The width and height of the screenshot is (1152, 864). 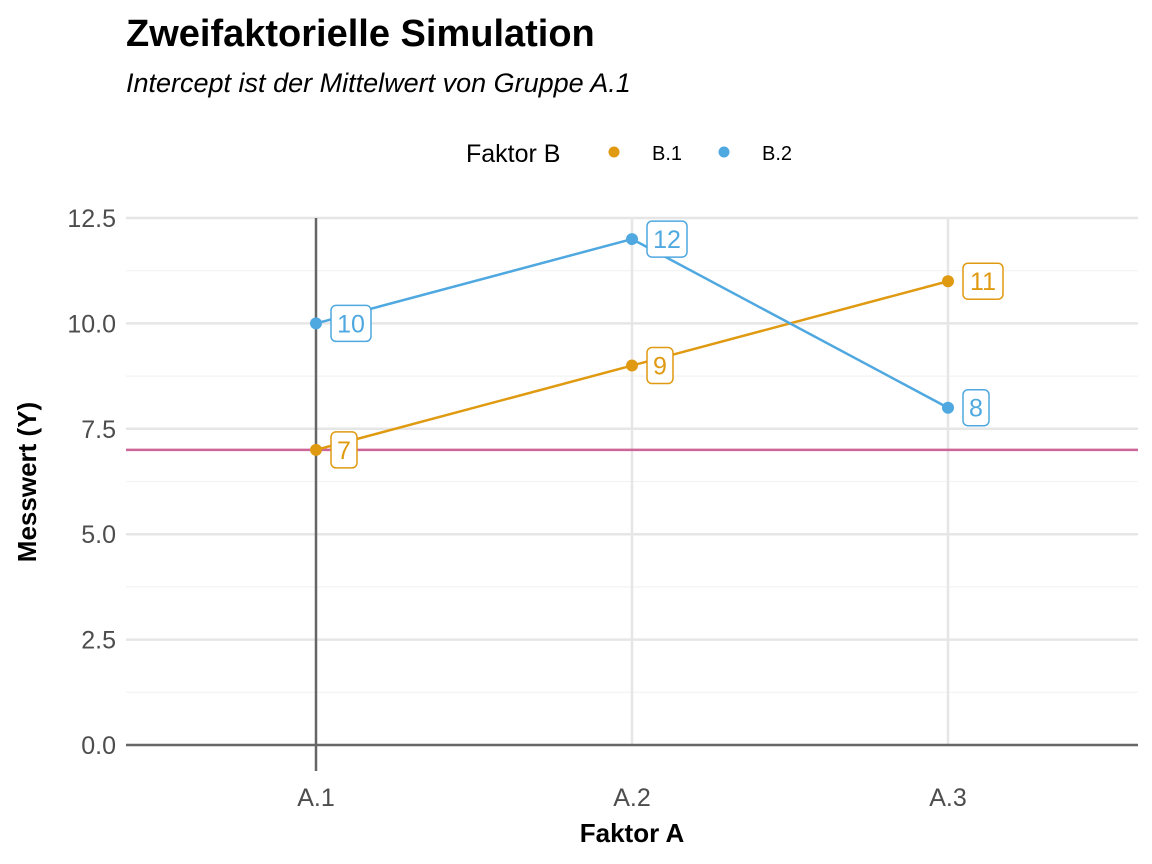 What do you see at coordinates (948, 798) in the screenshot?
I see `x-tick-label: A.3` at bounding box center [948, 798].